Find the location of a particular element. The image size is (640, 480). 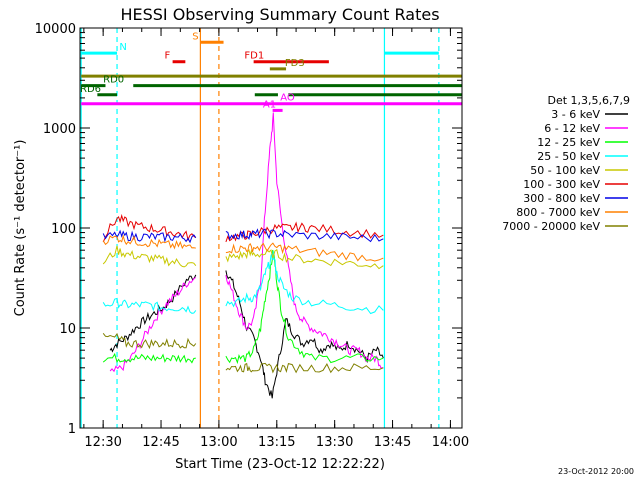

legend-header: Det 1,3,5,6,7,9 is located at coordinates (588, 100).